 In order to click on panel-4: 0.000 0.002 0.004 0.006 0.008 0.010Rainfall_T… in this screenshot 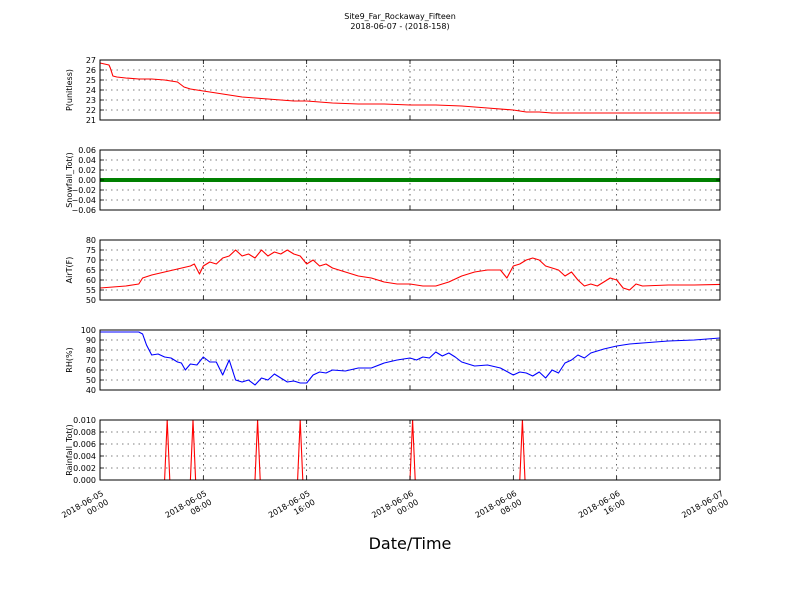, I will do `click(393, 450)`.